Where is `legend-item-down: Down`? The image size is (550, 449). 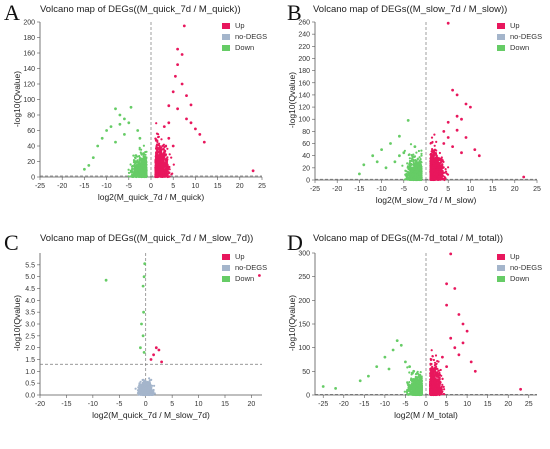 legend-item-down: Down is located at coordinates (244, 278).